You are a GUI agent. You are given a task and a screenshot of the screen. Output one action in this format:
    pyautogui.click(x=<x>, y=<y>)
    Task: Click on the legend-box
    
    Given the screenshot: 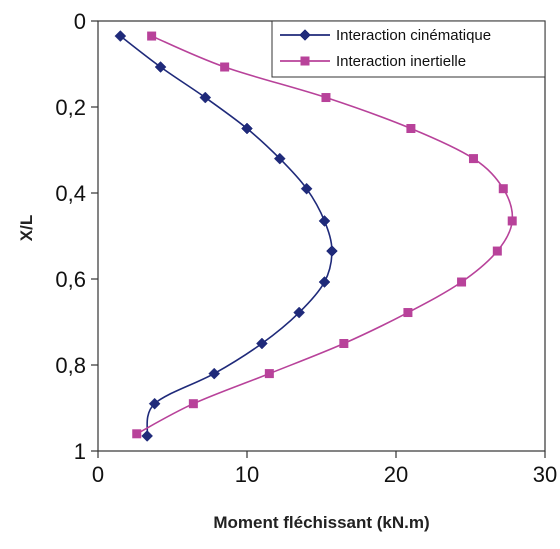 What is the action you would take?
    pyautogui.click(x=408, y=49)
    